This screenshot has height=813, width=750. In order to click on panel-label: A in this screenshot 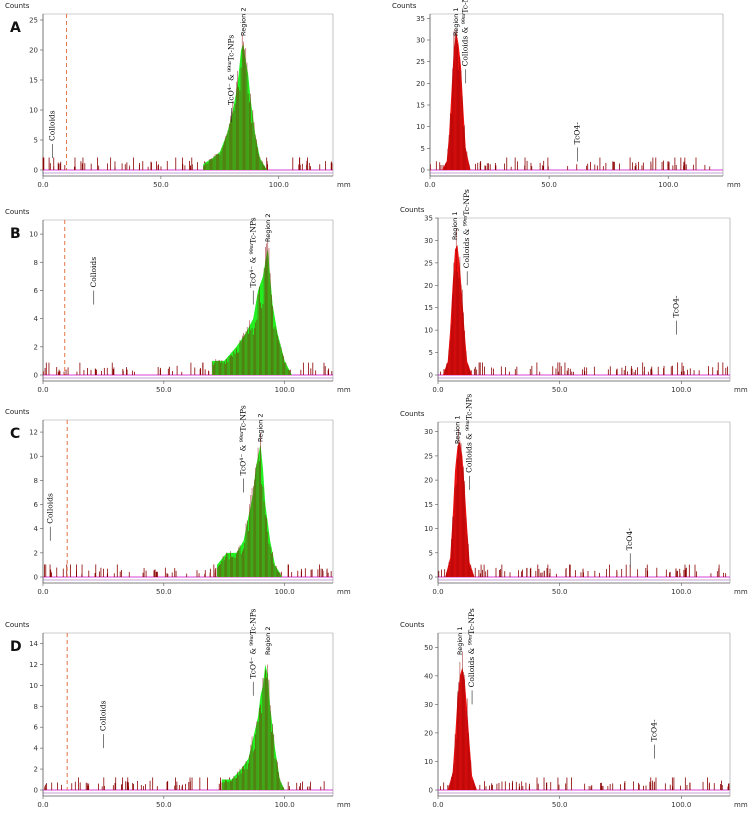, I will do `click(15, 28)`.